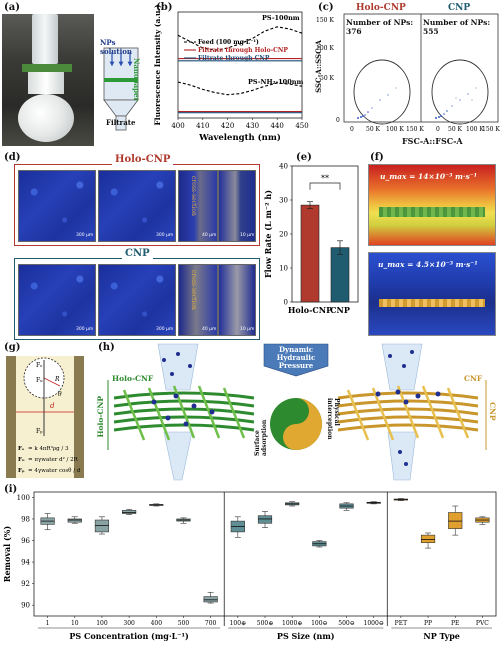 Image resolution: width=500 pixels, height=645 pixels. I want to click on holo-scale-10: 10 μm, so click(247, 235).